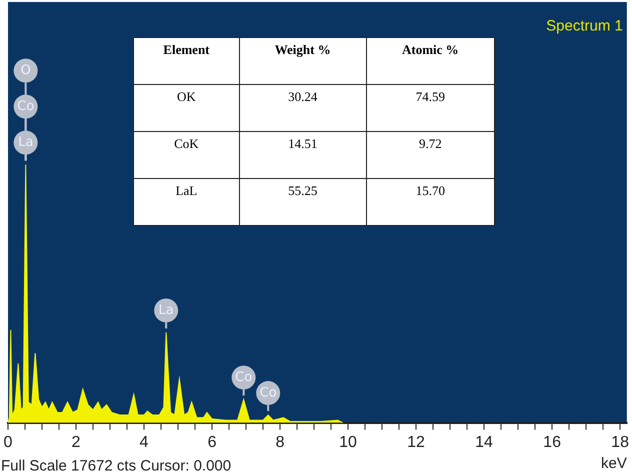 The width and height of the screenshot is (632, 475). Describe the element at coordinates (430, 202) in the screenshot. I see `annotation: 15.70` at that location.